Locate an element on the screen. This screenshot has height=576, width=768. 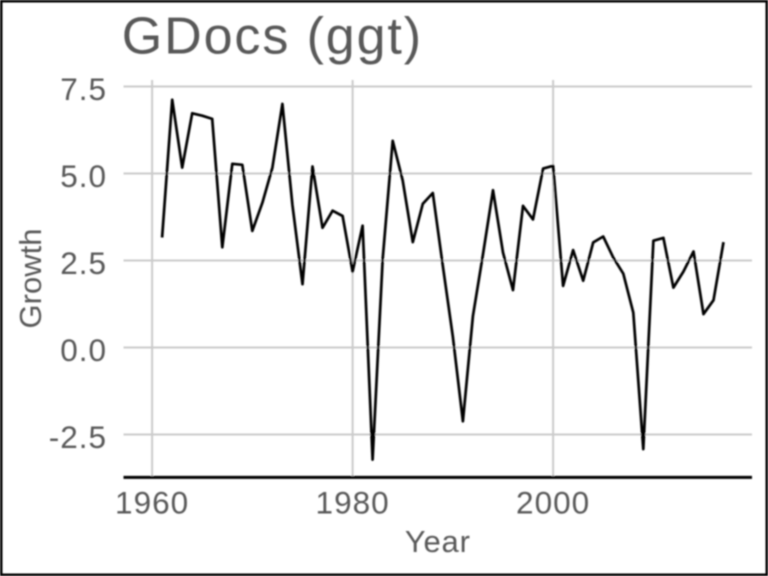
svg-text: 5.0 is located at coordinates (83, 176).